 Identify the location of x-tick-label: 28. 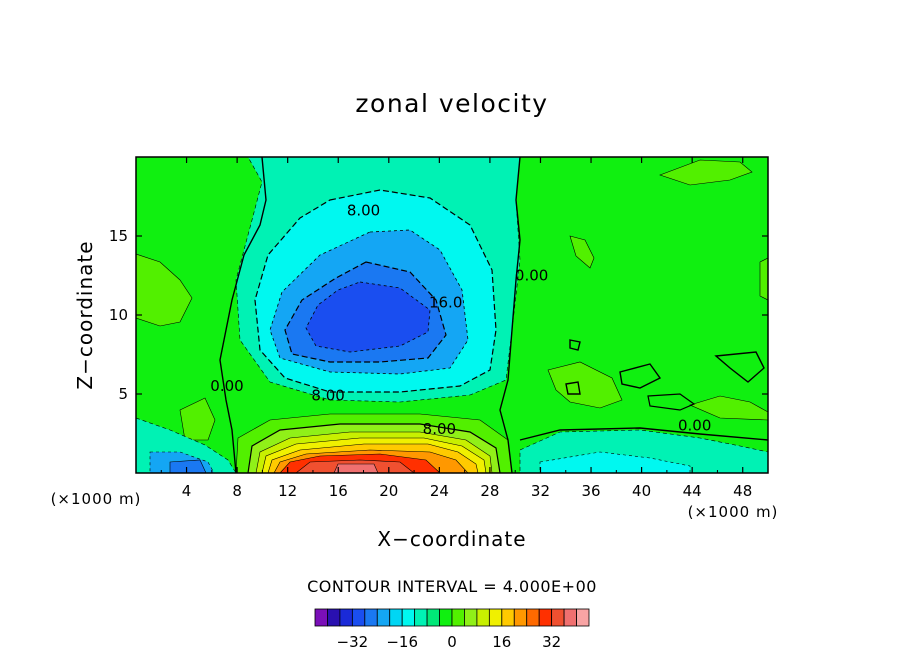
(489, 491).